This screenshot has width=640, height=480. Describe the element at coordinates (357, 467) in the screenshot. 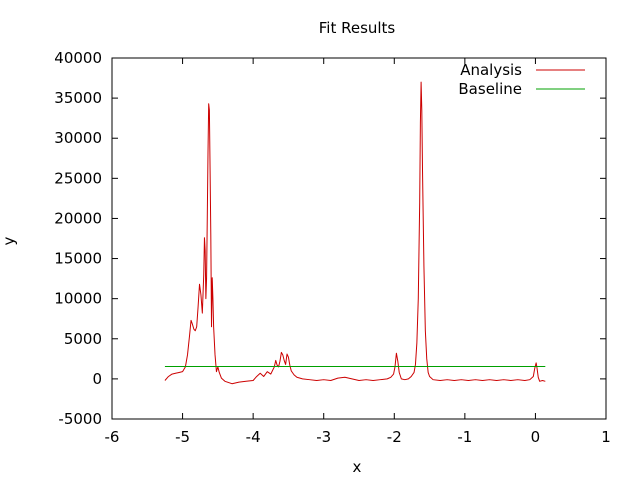

I see `x-axis-label: x` at that location.